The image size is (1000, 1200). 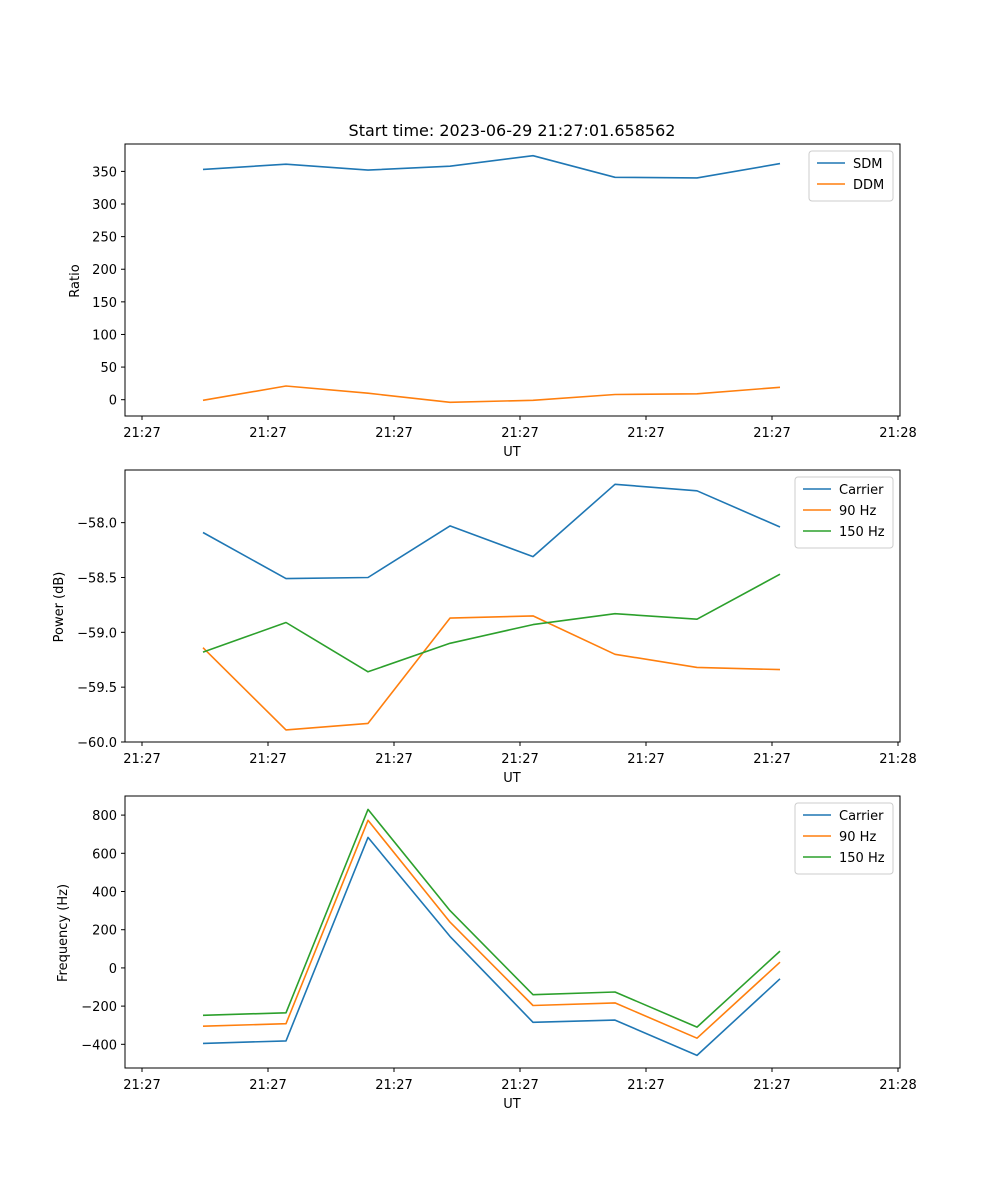 What do you see at coordinates (97, 524) in the screenshot?
I see `y-tick-label: −58.0` at bounding box center [97, 524].